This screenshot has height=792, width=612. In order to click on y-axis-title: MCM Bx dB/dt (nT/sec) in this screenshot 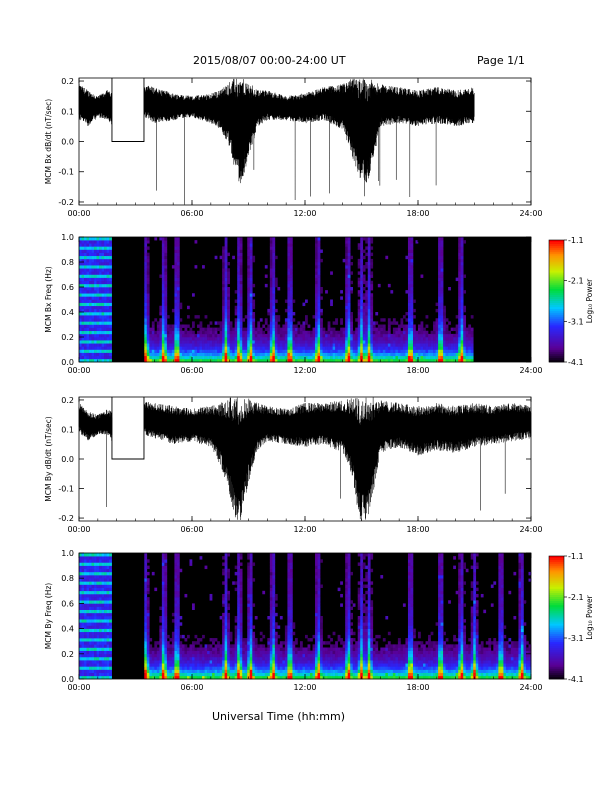, I will do `click(48, 141)`.